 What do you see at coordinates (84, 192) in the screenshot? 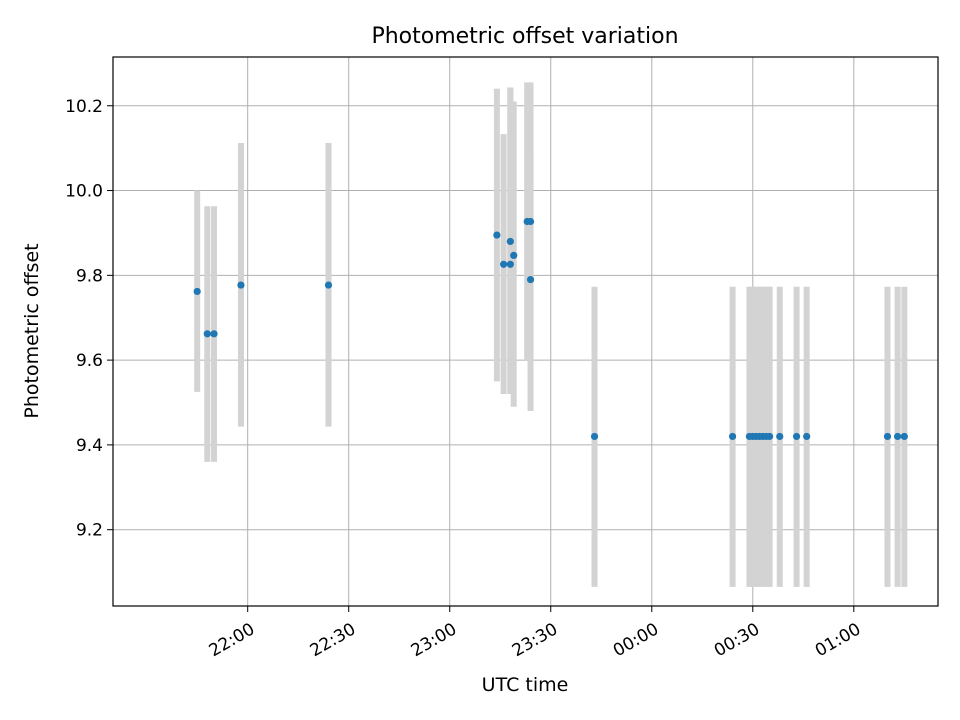
I see `y-tick-label: 10.0` at bounding box center [84, 192].